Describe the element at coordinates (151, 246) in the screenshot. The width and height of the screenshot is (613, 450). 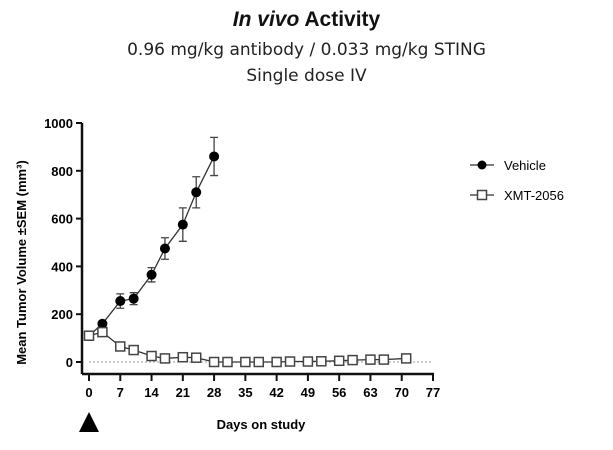
I see `series-line-Vehicle` at that location.